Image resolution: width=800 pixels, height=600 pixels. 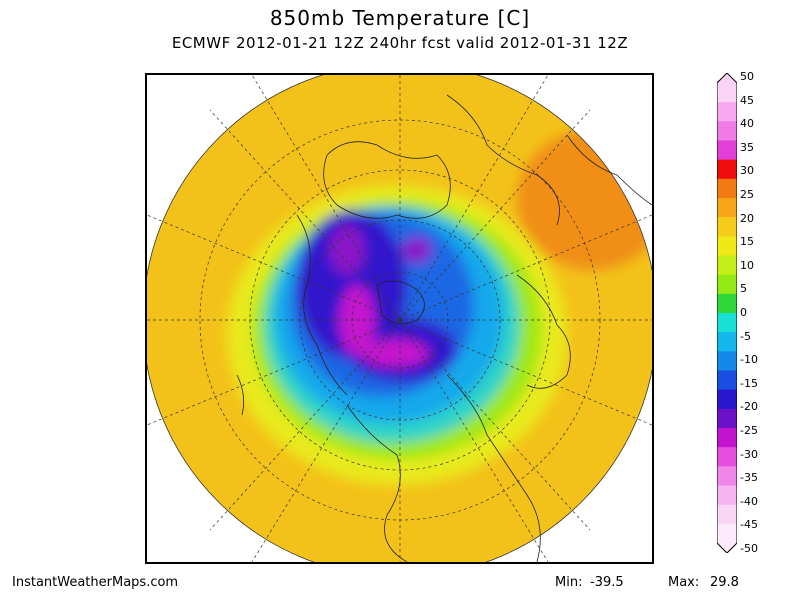 What do you see at coordinates (747, 265) in the screenshot?
I see `colorbar-tick-label: 10` at bounding box center [747, 265].